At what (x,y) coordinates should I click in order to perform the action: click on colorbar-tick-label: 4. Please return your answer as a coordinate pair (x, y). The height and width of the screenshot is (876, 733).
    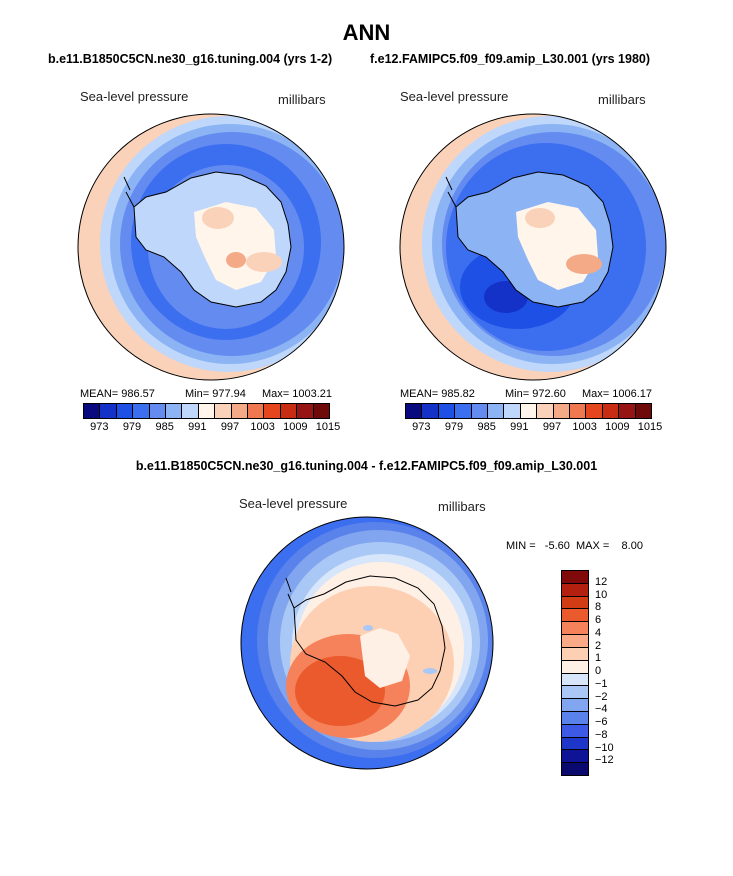
    Looking at the image, I should click on (598, 632).